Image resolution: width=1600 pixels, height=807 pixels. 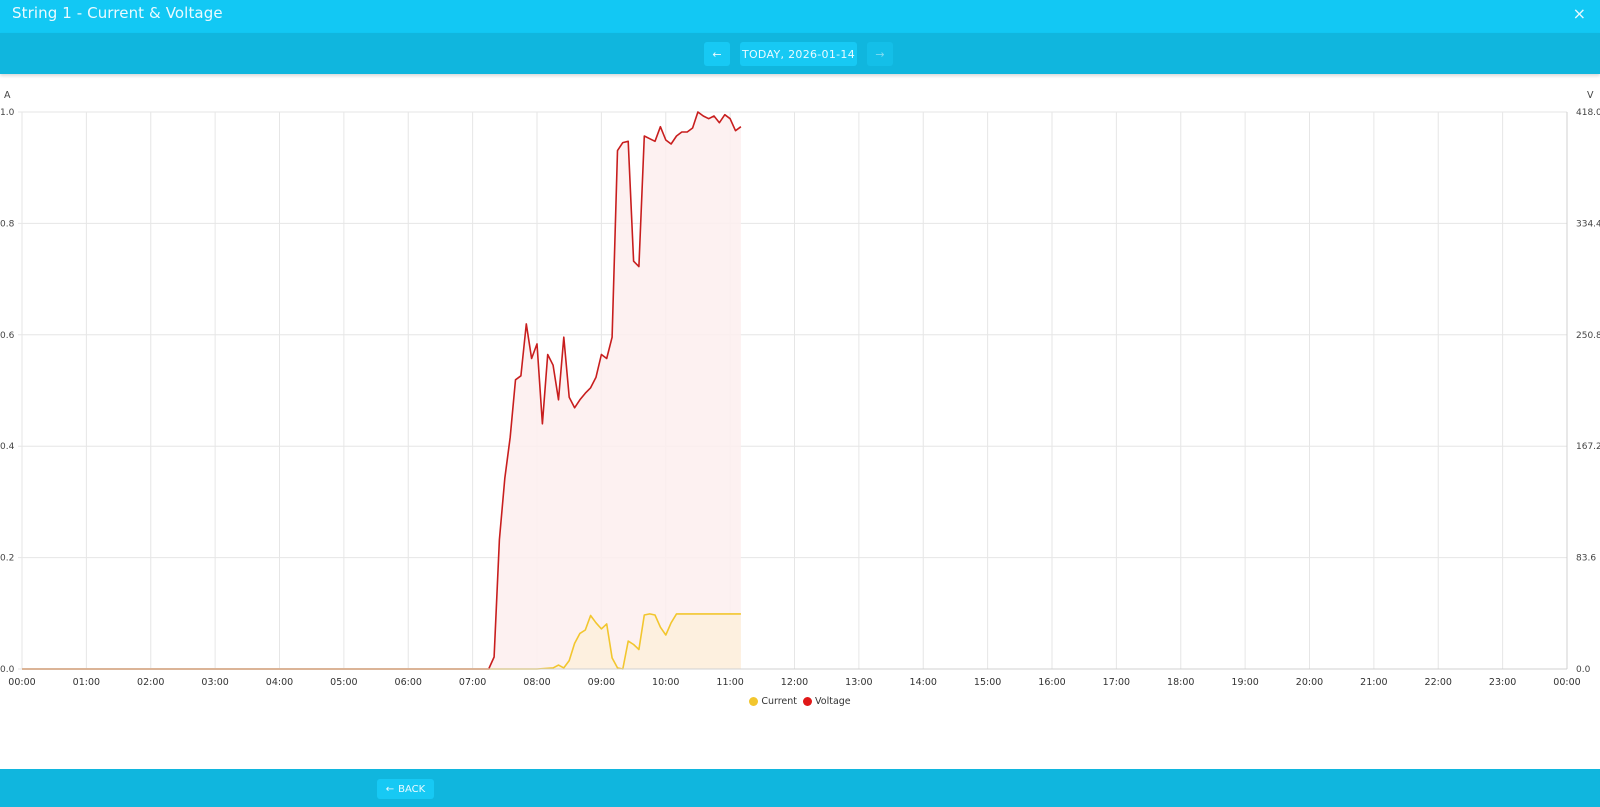 I want to click on window-title: String 1 - Current & Voltage, so click(x=117, y=13).